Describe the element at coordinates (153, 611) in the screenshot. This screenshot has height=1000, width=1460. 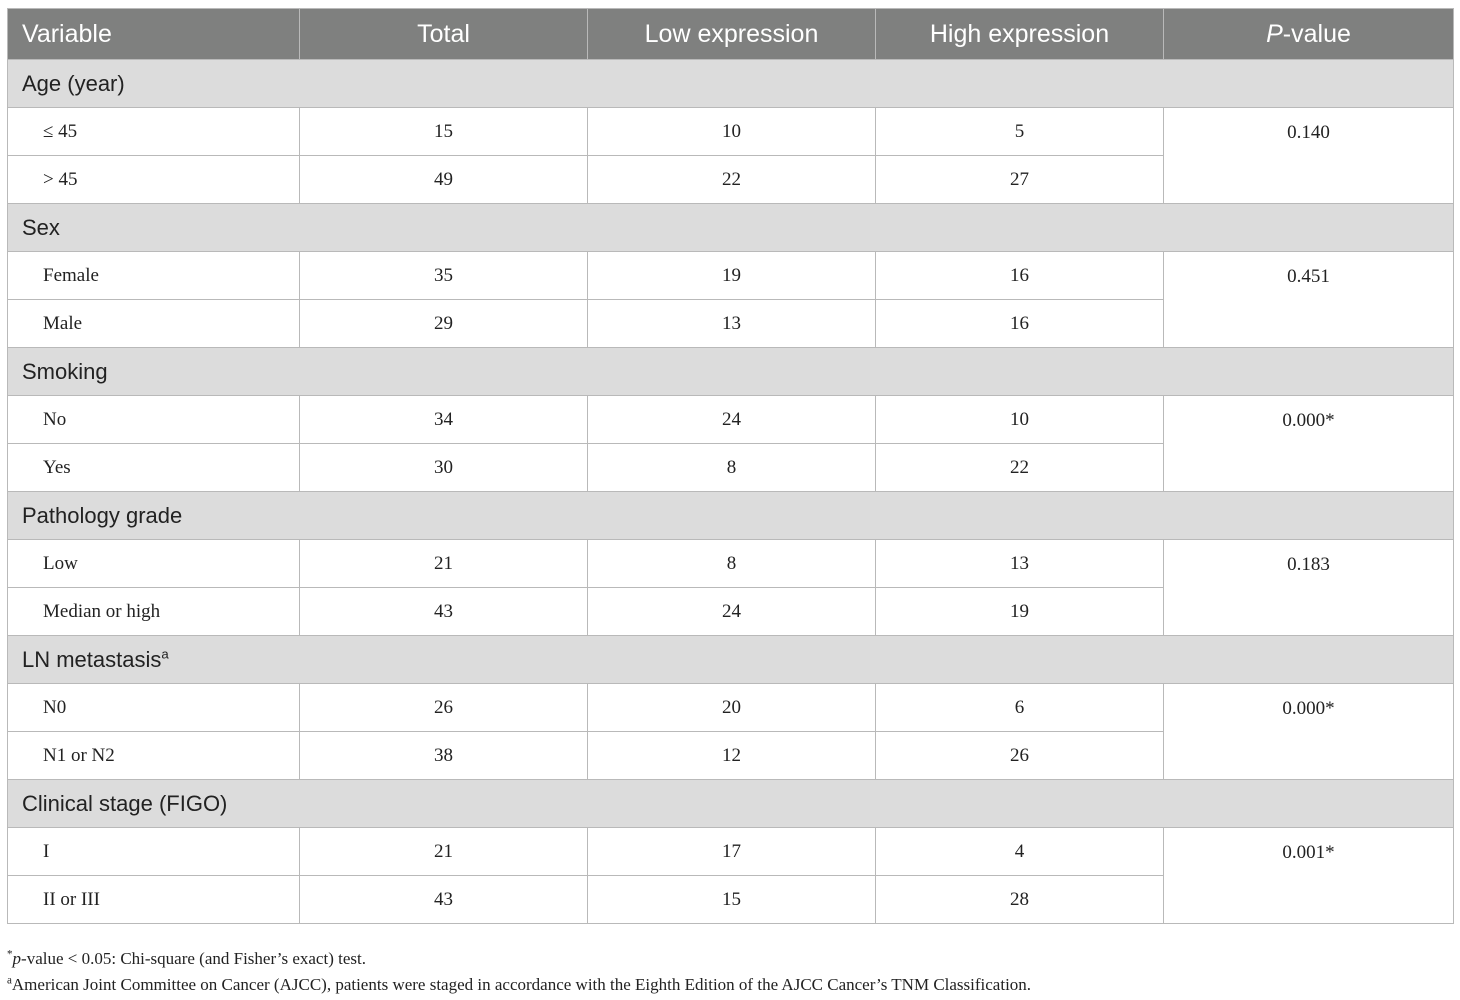
I see `cell-label: Median or high` at that location.